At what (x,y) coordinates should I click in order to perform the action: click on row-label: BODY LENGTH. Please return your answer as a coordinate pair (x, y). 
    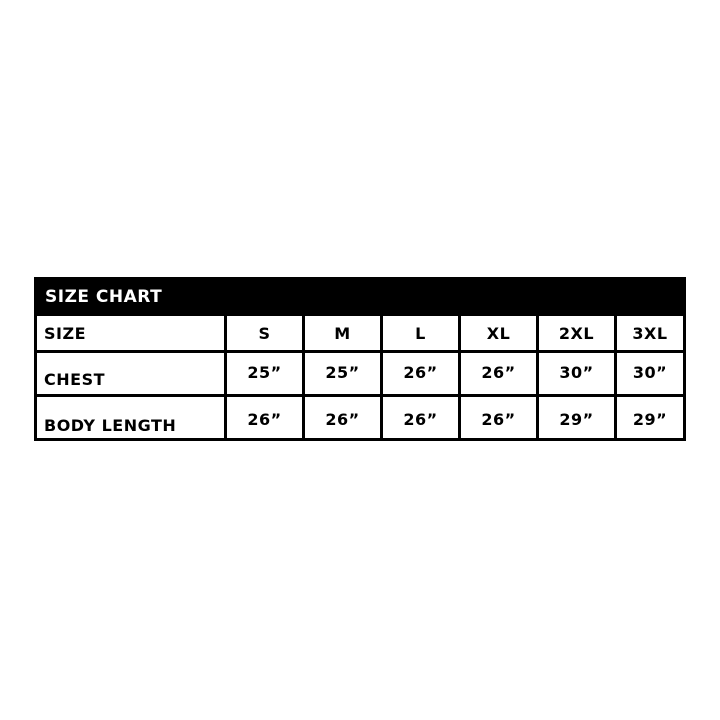
    Looking at the image, I should click on (110, 425).